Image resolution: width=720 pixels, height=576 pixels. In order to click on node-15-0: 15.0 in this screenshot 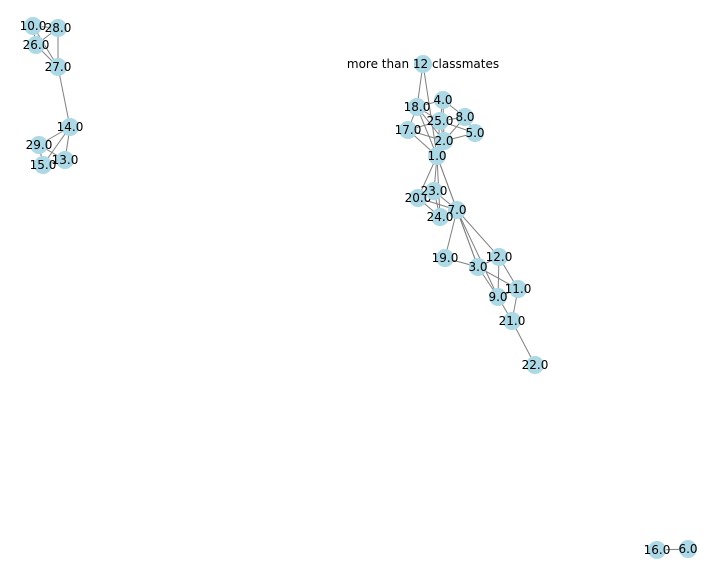, I will do `click(43, 165)`.